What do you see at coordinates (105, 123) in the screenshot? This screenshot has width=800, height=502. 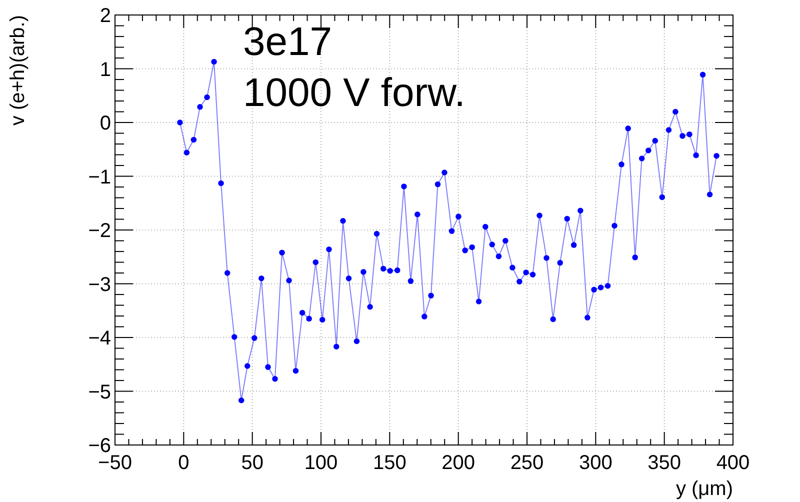 I see `y-tick-label: 0` at bounding box center [105, 123].